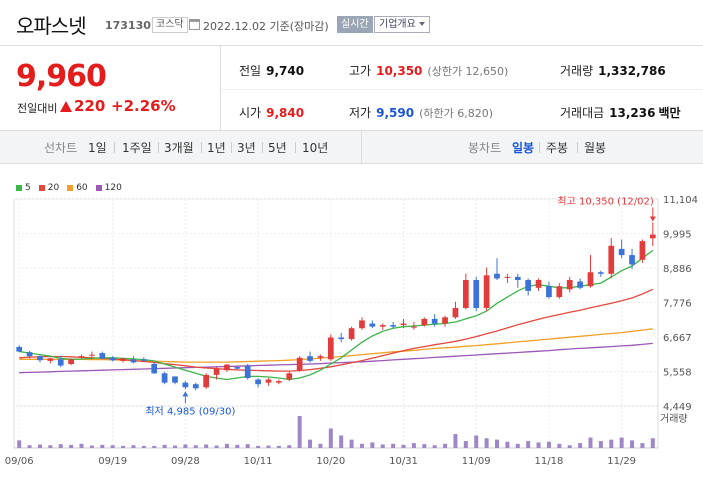 This screenshot has width=703, height=484. What do you see at coordinates (28, 188) in the screenshot?
I see `legend-label: 5` at bounding box center [28, 188].